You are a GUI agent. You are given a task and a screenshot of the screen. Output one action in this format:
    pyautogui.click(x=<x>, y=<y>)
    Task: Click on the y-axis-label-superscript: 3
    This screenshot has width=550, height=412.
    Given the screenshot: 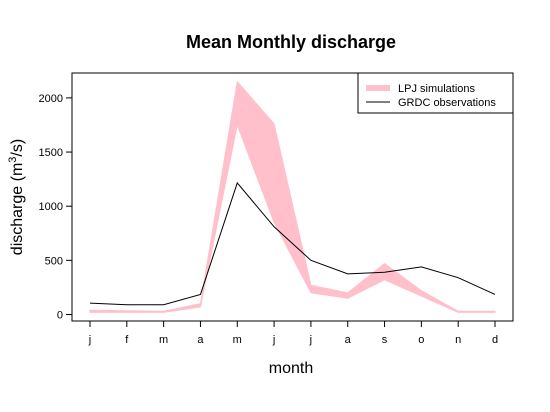 What is the action you would take?
    pyautogui.click(x=13, y=160)
    